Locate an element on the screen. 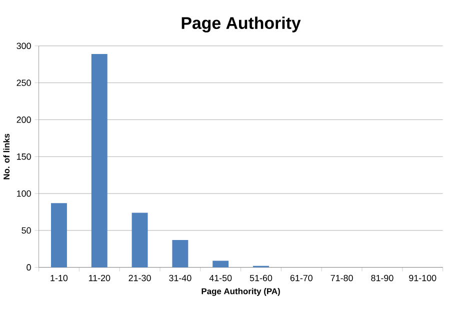 The width and height of the screenshot is (469, 324). x-tick-label: 21-30 is located at coordinates (139, 278).